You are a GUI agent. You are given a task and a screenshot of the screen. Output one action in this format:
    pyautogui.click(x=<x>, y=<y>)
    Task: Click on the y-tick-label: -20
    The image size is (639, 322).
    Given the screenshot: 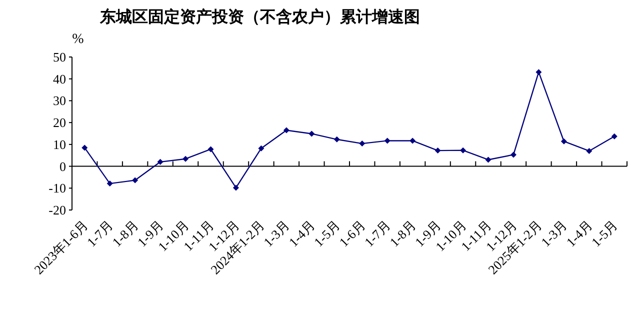 What is the action you would take?
    pyautogui.click(x=57, y=210)
    